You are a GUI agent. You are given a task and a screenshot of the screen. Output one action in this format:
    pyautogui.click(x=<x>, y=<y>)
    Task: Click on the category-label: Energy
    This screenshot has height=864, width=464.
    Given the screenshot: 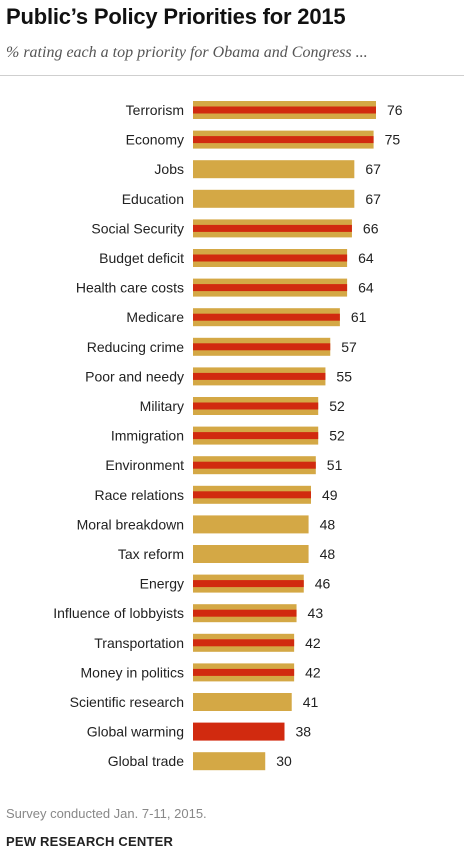 What is the action you would take?
    pyautogui.click(x=162, y=584)
    